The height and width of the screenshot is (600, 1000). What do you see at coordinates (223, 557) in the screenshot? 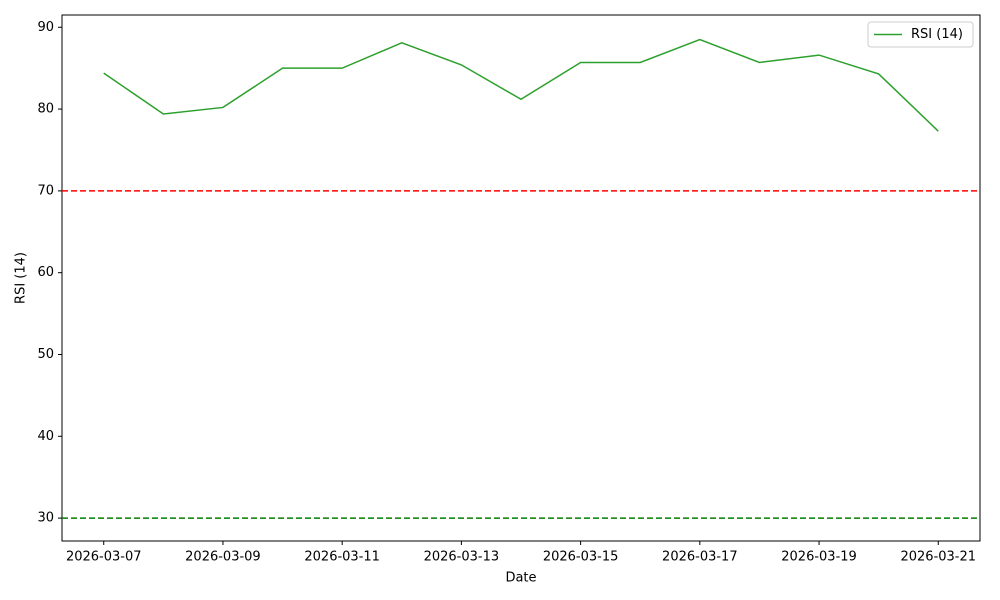
I see `x-tick-label: 2026-03-09` at bounding box center [223, 557].